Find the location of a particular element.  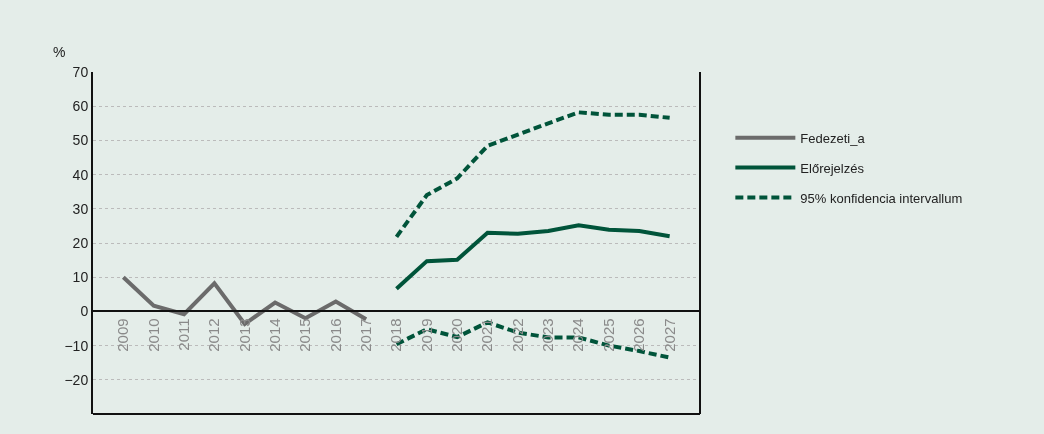

x-tick-label: 2014 is located at coordinates (274, 335).